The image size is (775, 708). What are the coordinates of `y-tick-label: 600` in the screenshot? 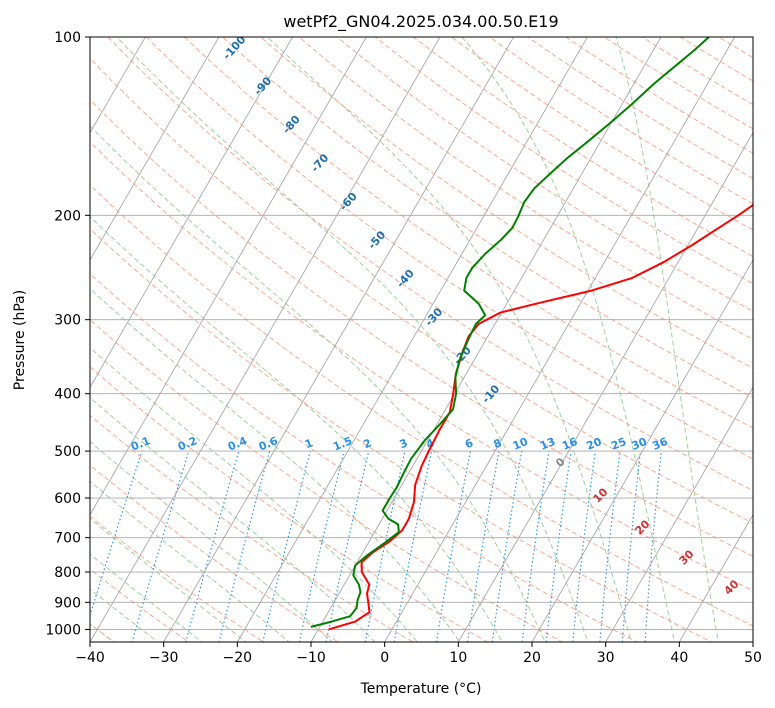 It's located at (67, 499).